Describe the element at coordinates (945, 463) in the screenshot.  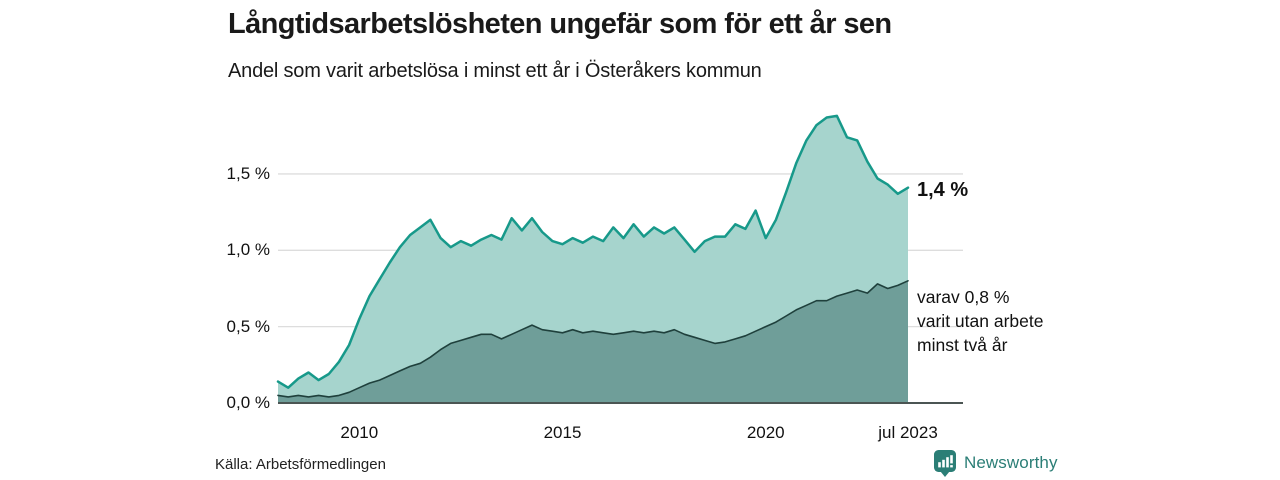
I see `newsworthy-pin-icon` at that location.